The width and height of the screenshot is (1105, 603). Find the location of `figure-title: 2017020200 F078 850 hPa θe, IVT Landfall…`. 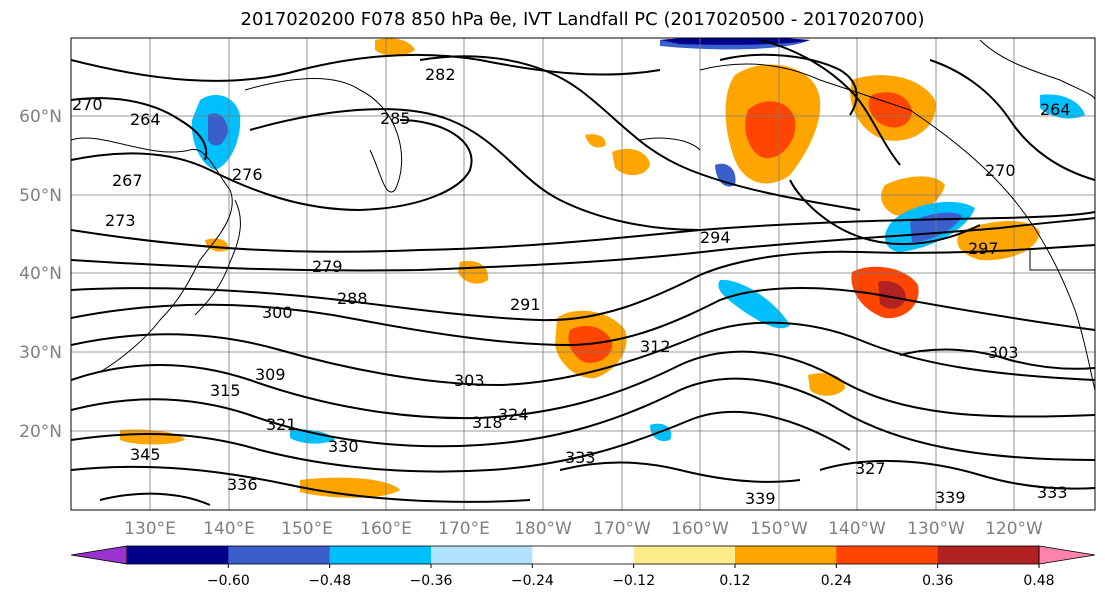

figure-title: 2017020200 F078 850 hPa θe, IVT Landfall… is located at coordinates (582, 19).